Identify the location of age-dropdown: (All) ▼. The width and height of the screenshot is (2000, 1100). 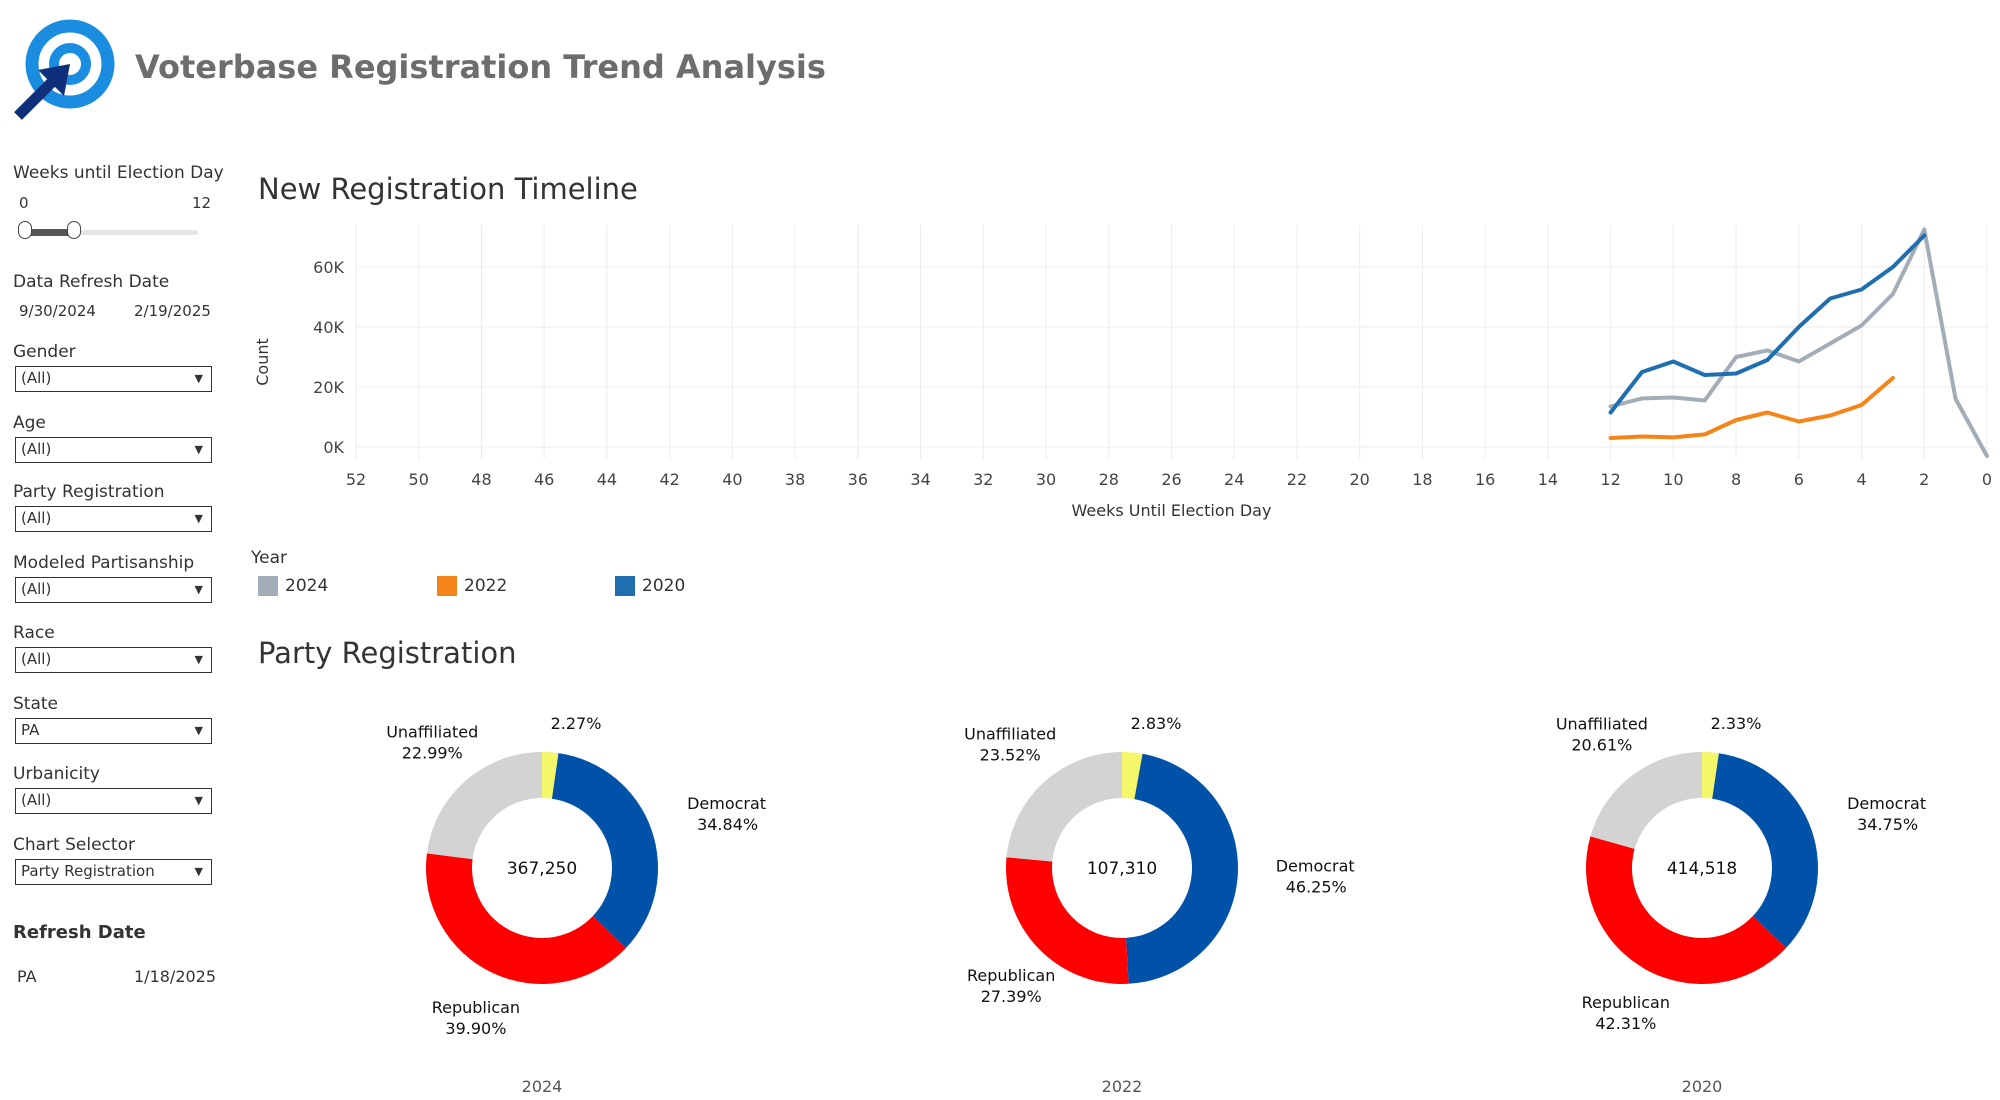
(113, 450).